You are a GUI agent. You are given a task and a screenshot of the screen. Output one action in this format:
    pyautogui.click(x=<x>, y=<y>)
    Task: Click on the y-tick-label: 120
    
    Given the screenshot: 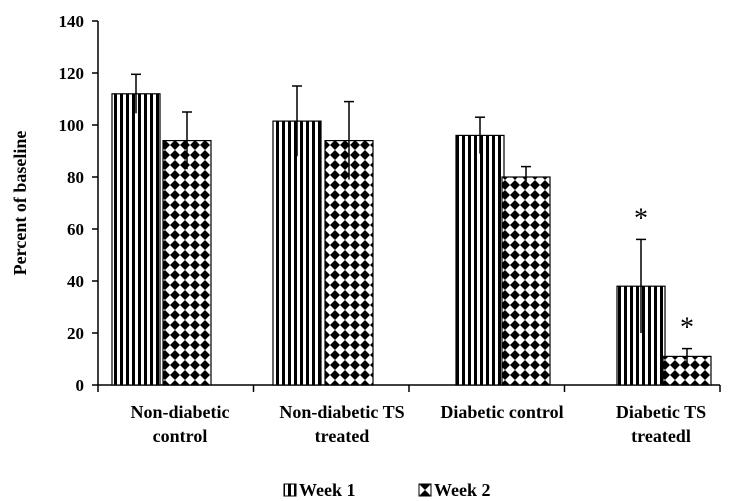 What is the action you would take?
    pyautogui.click(x=72, y=73)
    